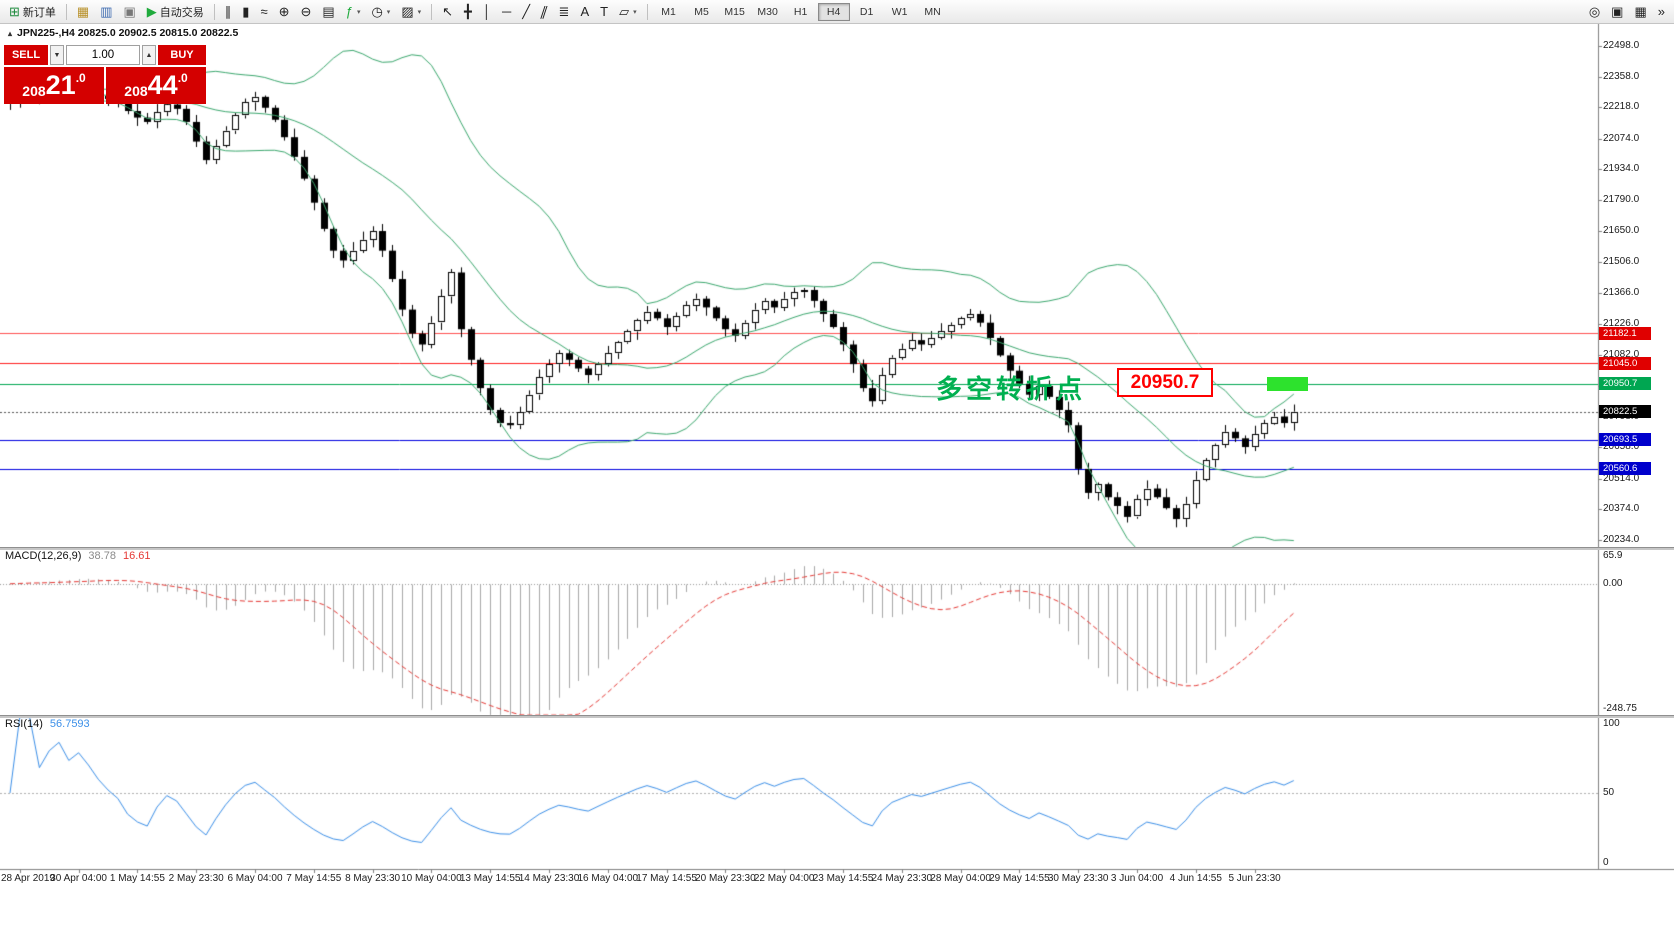  I want to click on line-chart-icon: ≈, so click(264, 11).